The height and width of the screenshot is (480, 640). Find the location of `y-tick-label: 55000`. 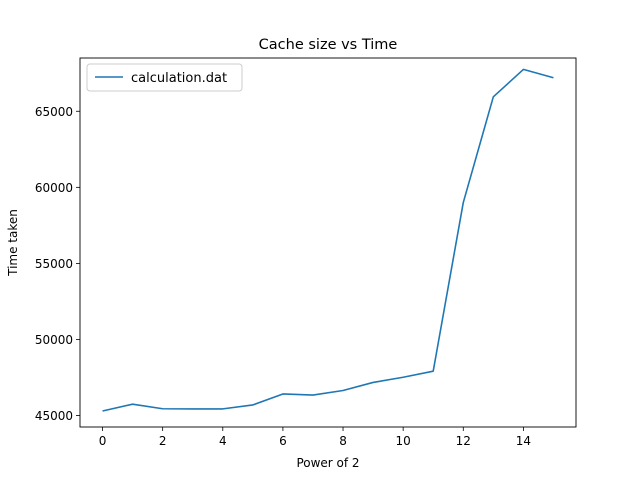

y-tick-label: 55000 is located at coordinates (54, 264).